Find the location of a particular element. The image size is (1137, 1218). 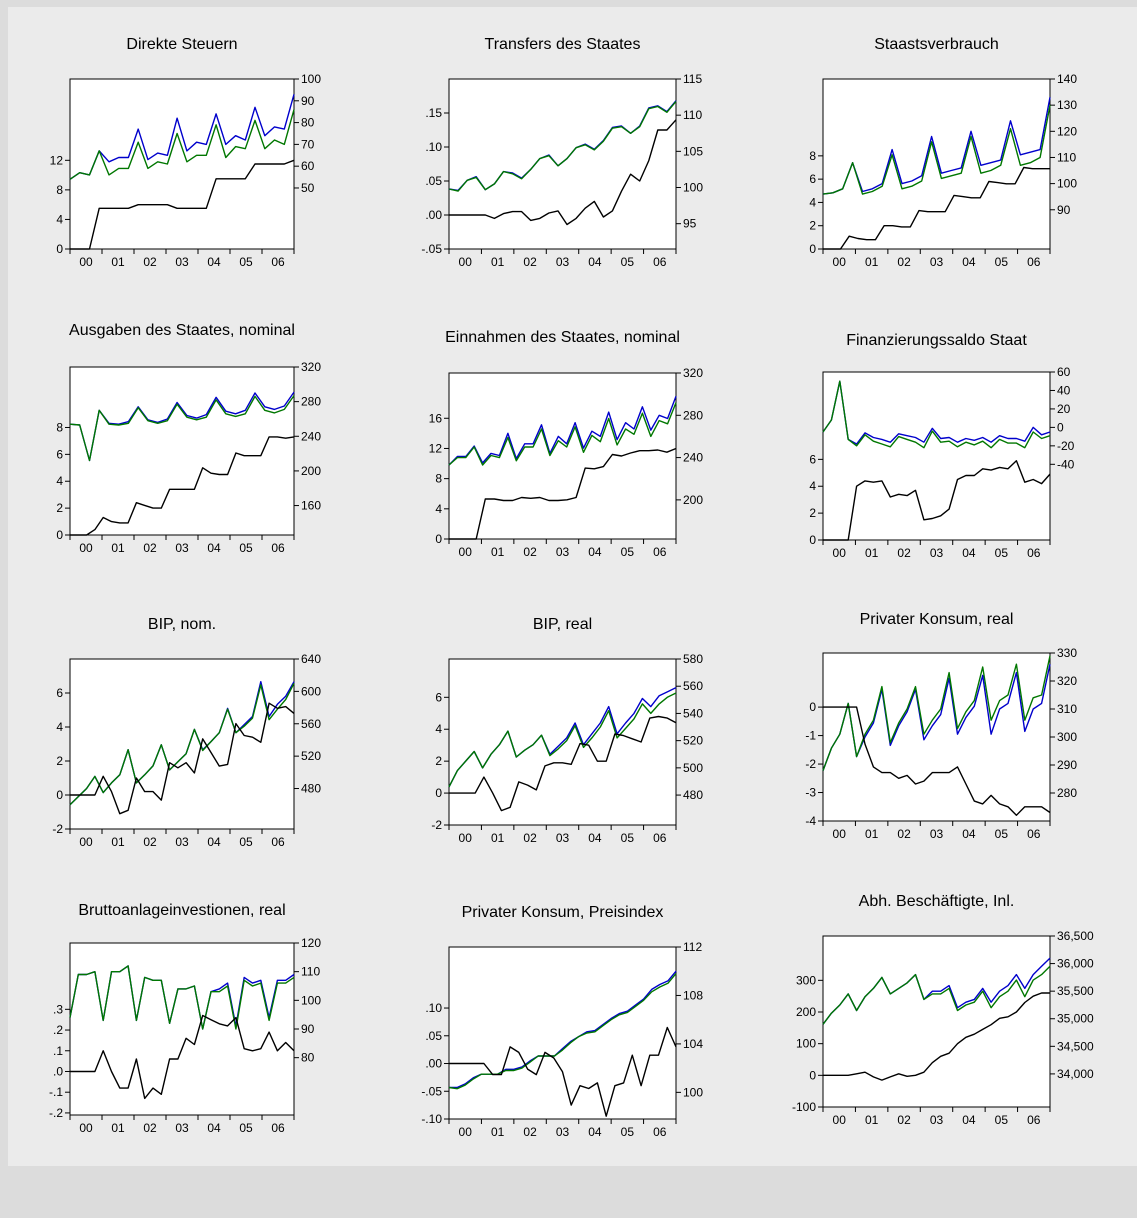

right-axis-tick-label: 280 is located at coordinates (311, 402).